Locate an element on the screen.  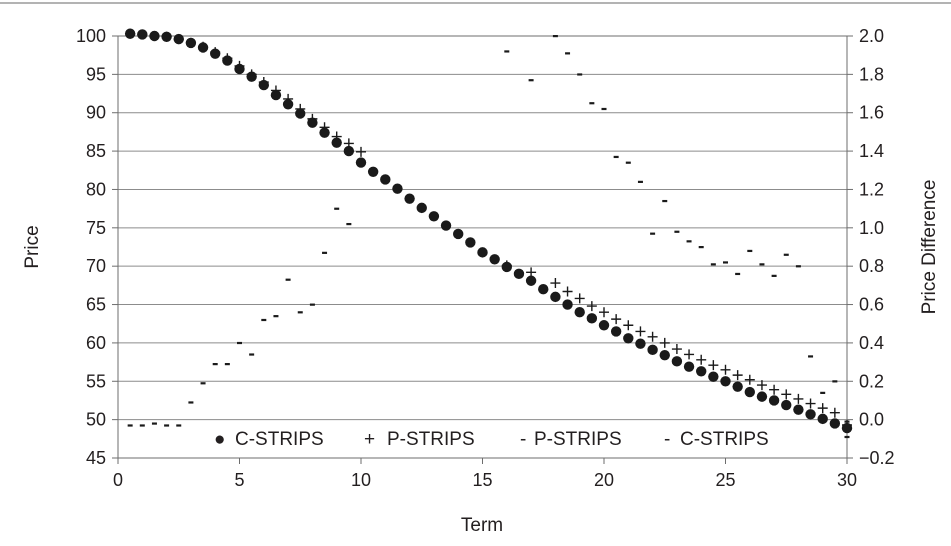
y2-tick-label: 0.6 is located at coordinates (871, 305).